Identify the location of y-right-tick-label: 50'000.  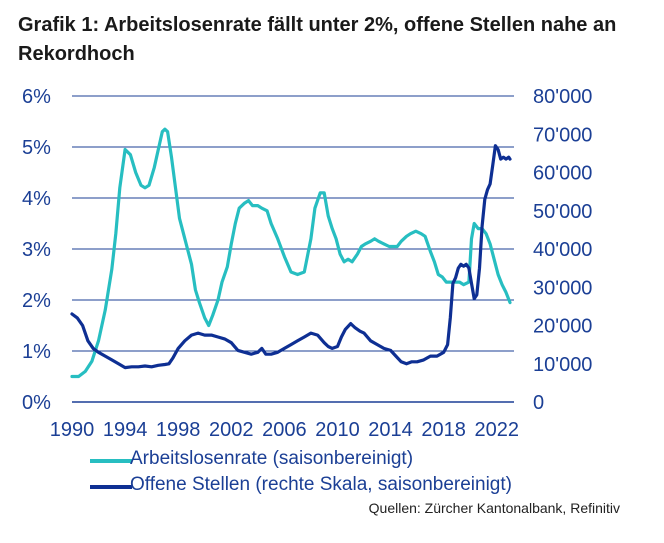
(562, 212).